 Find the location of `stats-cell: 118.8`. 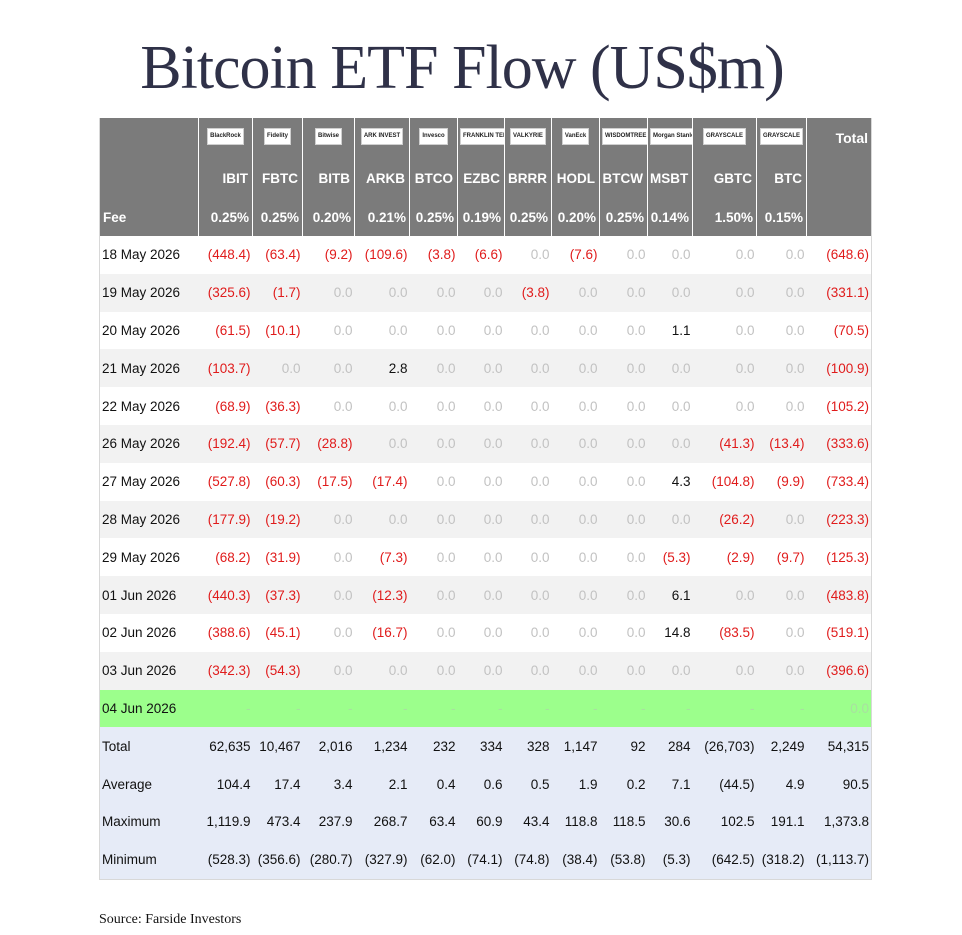

stats-cell: 118.8 is located at coordinates (575, 821).